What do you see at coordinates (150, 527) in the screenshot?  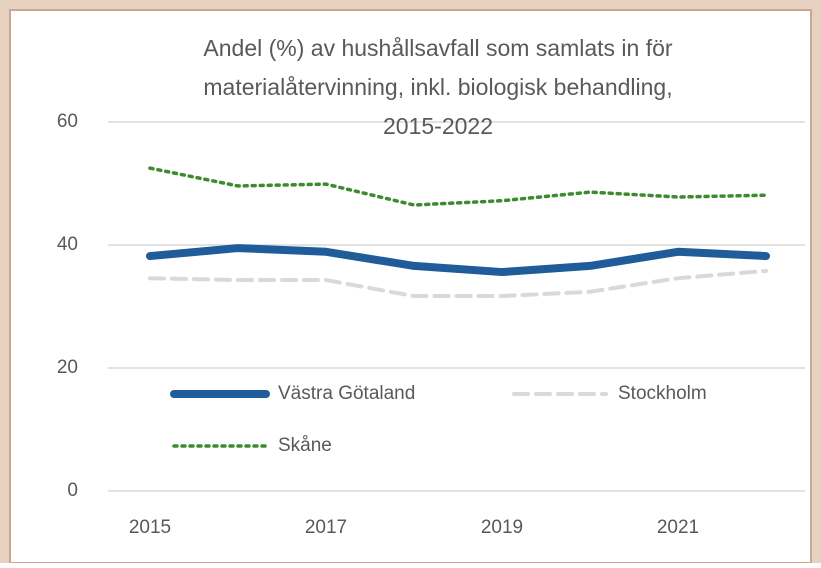 I see `x-tick-label: 2015` at bounding box center [150, 527].